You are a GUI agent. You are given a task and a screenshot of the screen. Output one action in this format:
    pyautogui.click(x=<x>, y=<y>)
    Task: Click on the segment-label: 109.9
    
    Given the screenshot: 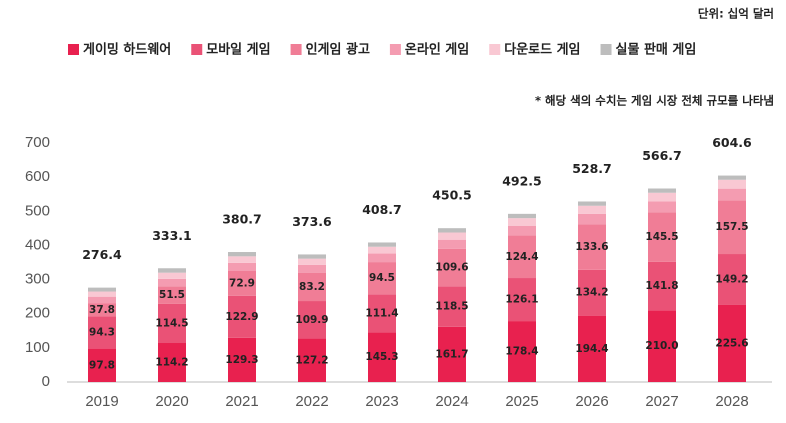 What is the action you would take?
    pyautogui.click(x=311, y=320)
    